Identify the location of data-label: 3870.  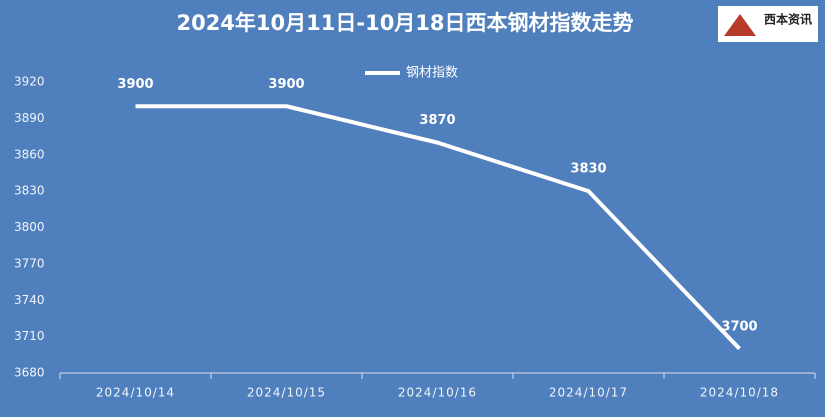
(437, 120).